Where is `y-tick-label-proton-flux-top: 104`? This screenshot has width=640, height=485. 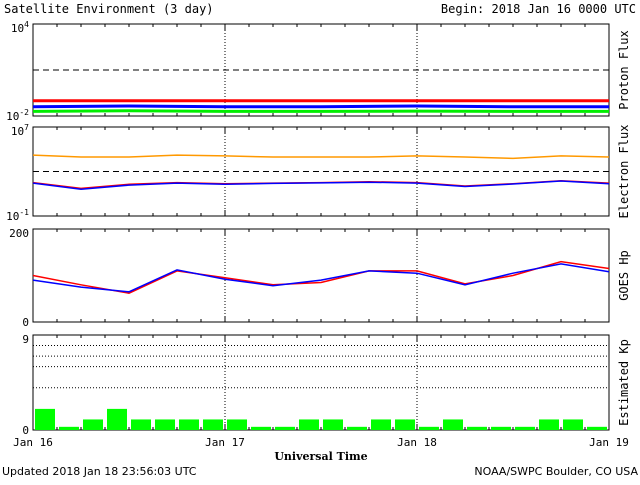 y-tick-label-proton-flux-top: 104 is located at coordinates (20, 27).